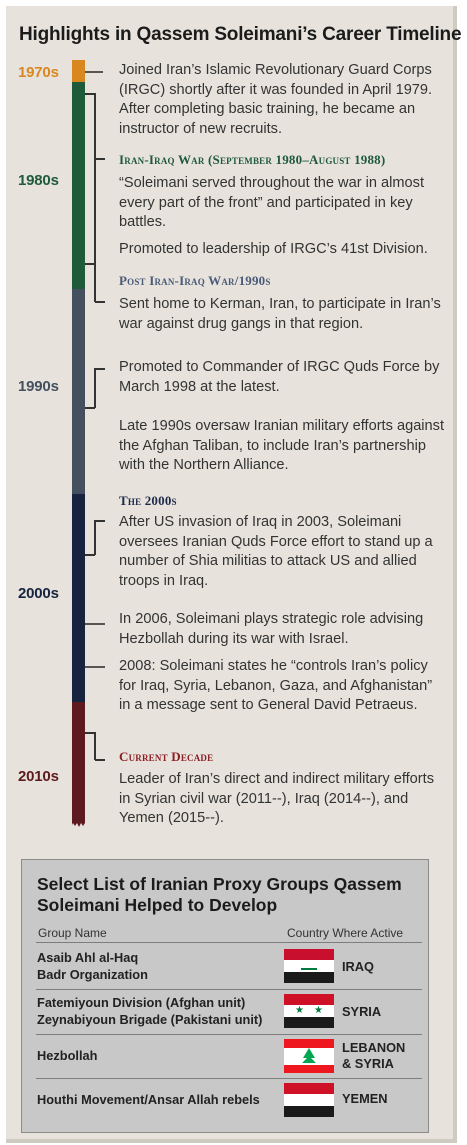 This screenshot has height=1145, width=467. I want to click on yemen-flag, so click(309, 1100).